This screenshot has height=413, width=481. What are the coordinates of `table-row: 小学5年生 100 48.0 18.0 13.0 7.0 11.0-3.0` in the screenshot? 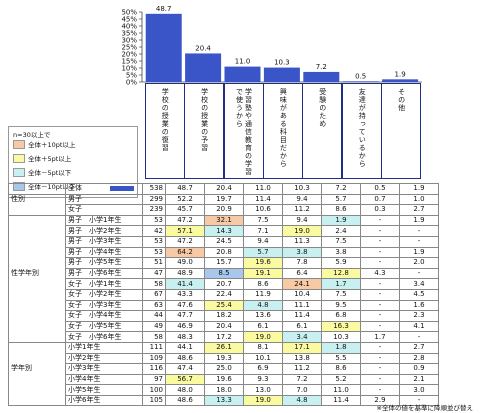 It's located at (223, 390).